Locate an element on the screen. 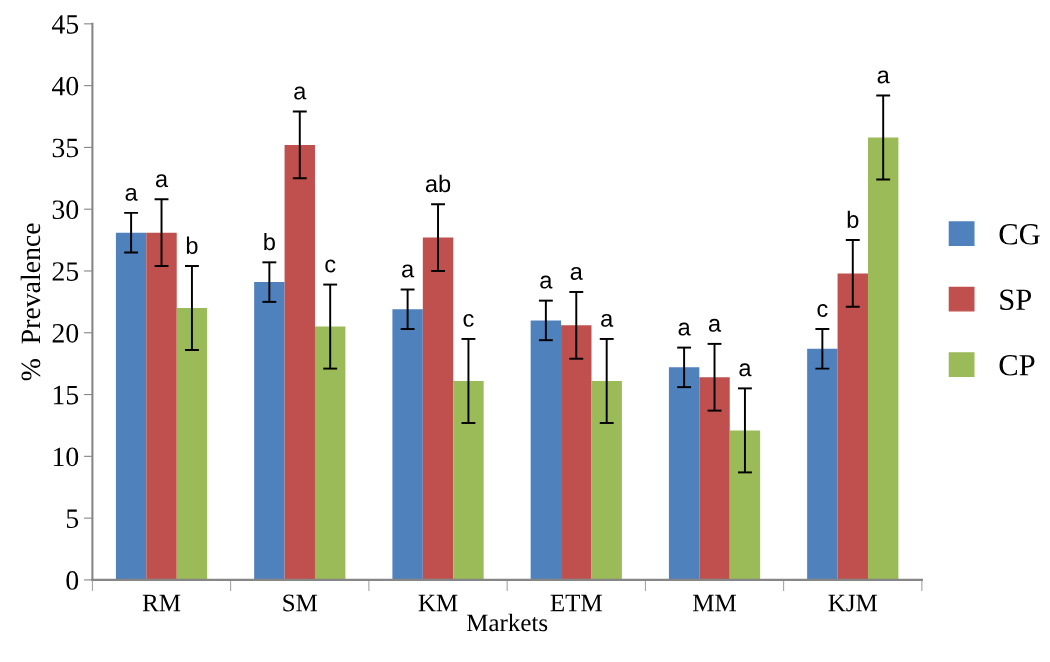 The image size is (1050, 662). x-tick-label: SM is located at coordinates (300, 603).